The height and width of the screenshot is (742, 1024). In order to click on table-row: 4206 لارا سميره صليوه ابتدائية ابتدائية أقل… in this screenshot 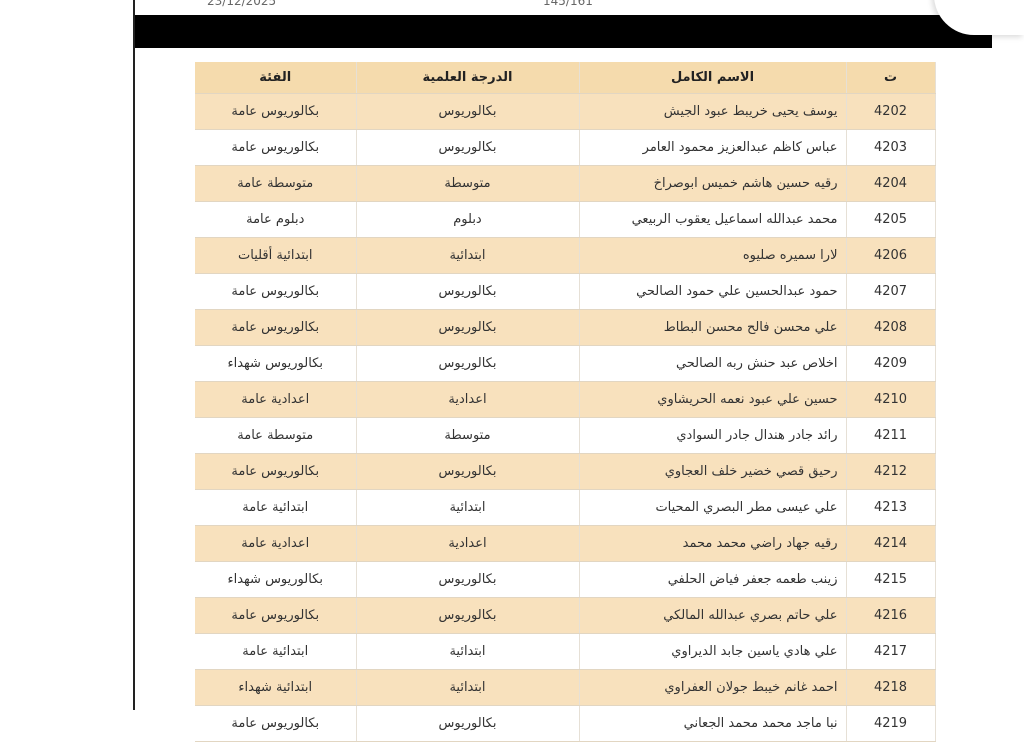, I will do `click(565, 255)`.